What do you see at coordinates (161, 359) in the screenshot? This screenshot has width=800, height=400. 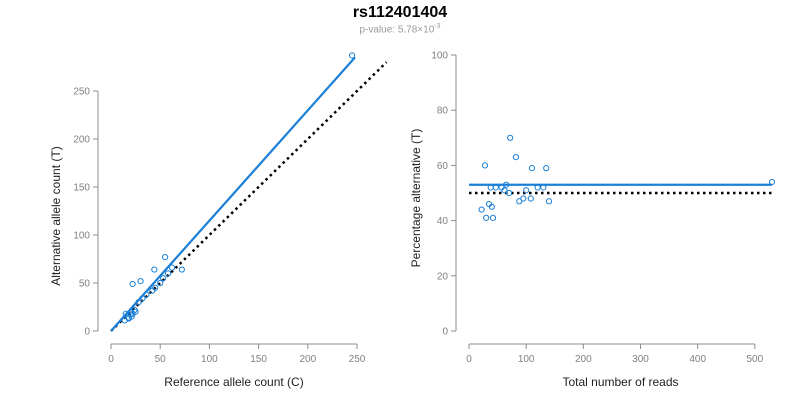 I see `left-x-tick-label: 50` at bounding box center [161, 359].